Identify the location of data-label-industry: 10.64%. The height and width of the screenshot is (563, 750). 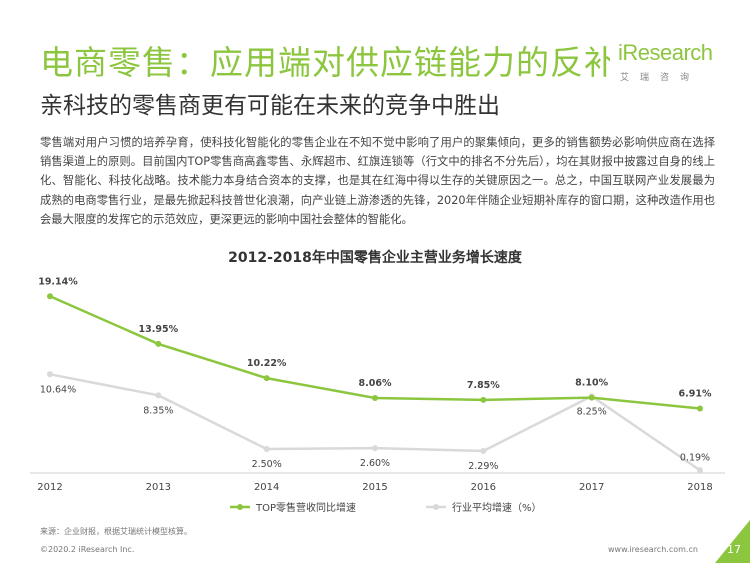
(58, 389).